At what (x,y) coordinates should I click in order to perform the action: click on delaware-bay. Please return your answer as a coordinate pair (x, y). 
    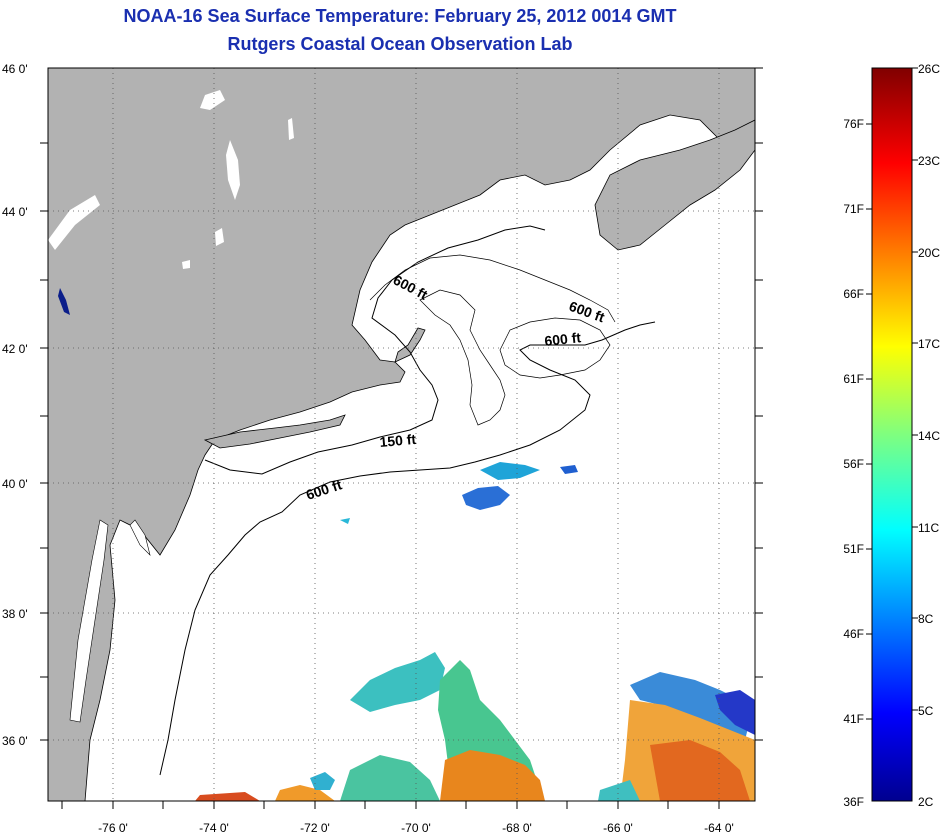
    Looking at the image, I should click on (140, 537).